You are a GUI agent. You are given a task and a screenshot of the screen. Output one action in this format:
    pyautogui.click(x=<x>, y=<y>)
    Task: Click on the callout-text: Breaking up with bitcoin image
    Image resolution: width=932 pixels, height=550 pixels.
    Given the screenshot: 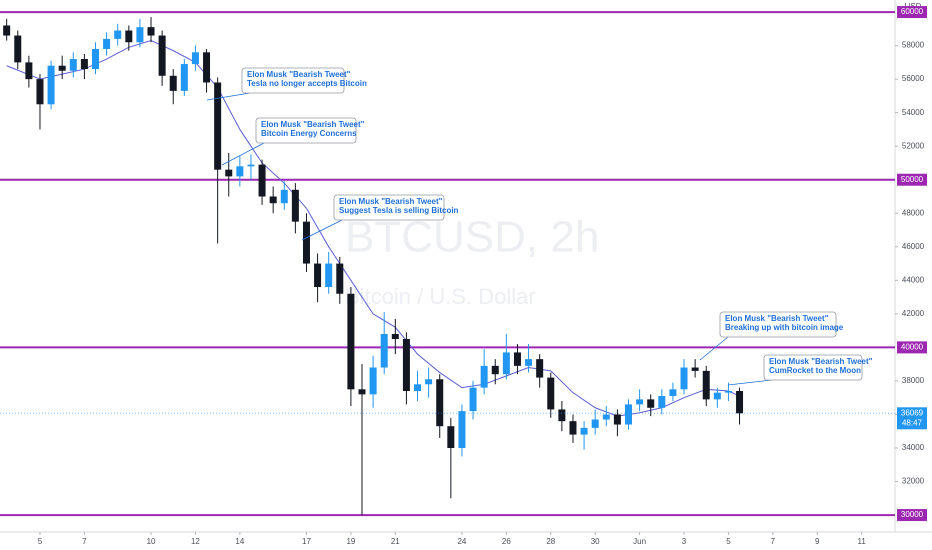 What is the action you would take?
    pyautogui.click(x=784, y=327)
    